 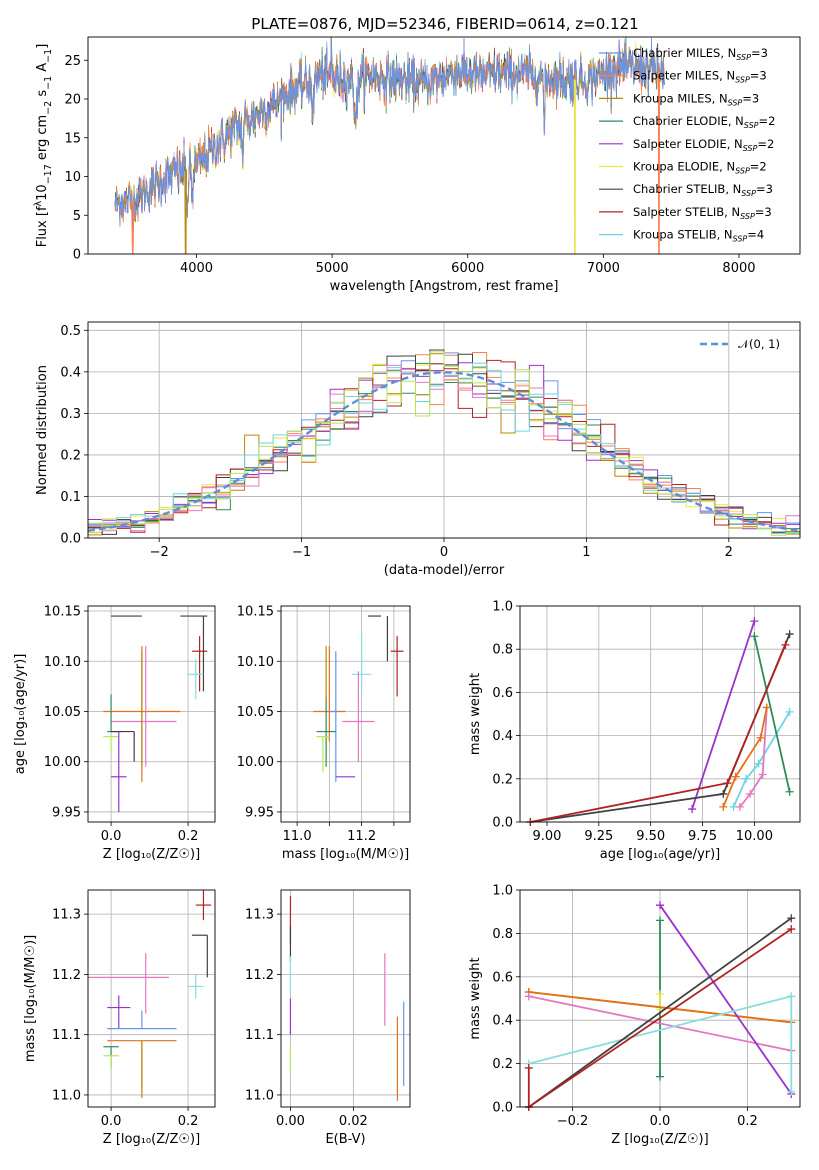 I want to click on mass-vs-ebv-panel: 0.00 0.02 11.0 11.1 11.2 11.3 E(B-V), so click(x=328, y=1018).